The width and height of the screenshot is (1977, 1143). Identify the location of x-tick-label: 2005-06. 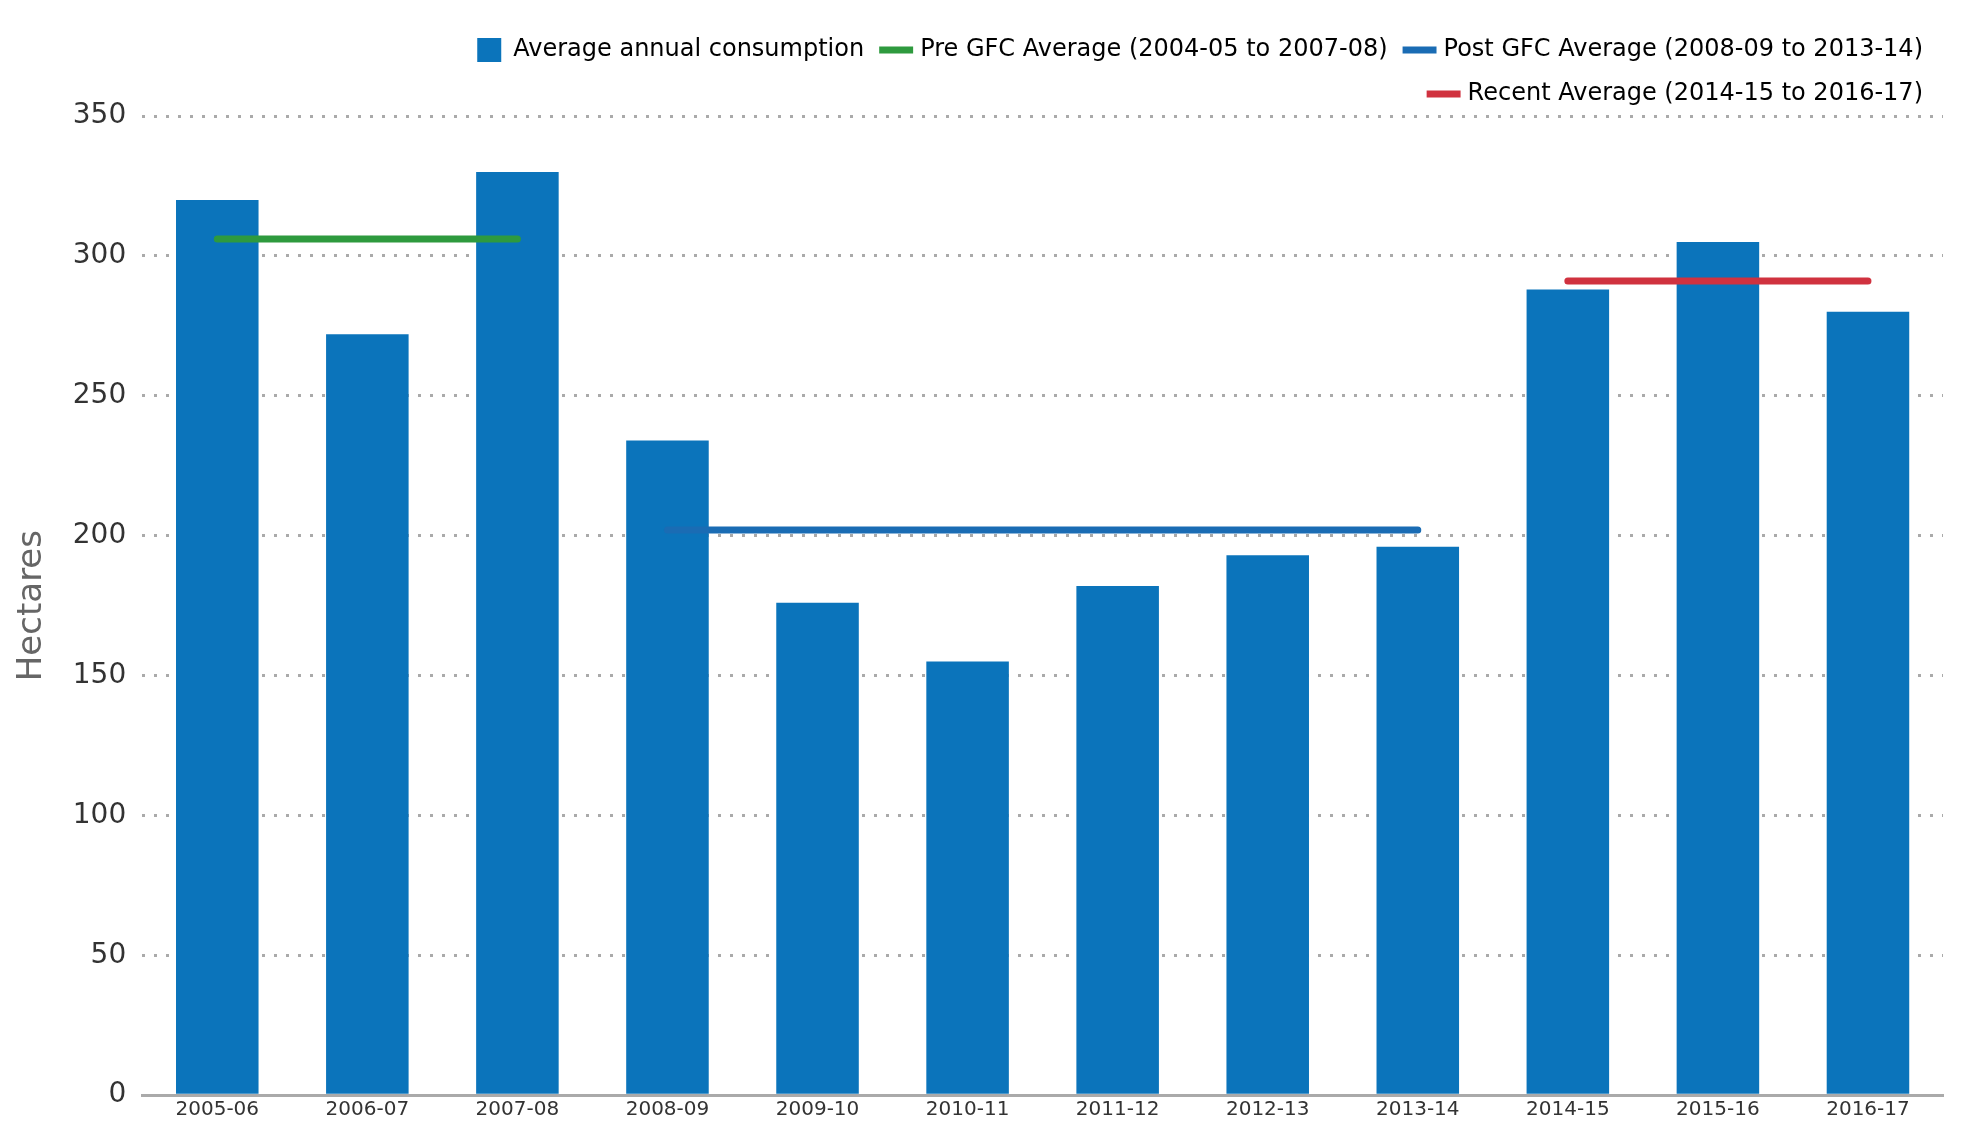
(217, 1108).